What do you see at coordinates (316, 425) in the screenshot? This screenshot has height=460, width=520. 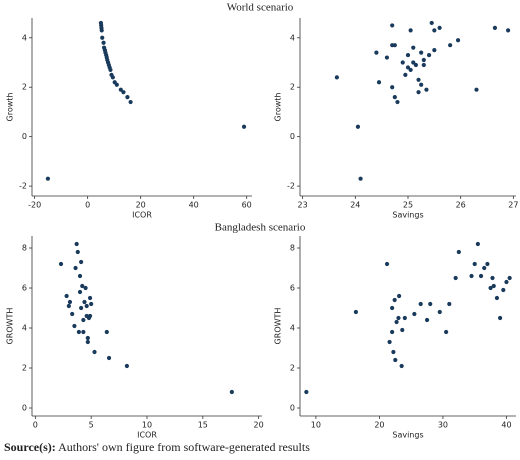 I see `x-tick-label: 10` at bounding box center [316, 425].